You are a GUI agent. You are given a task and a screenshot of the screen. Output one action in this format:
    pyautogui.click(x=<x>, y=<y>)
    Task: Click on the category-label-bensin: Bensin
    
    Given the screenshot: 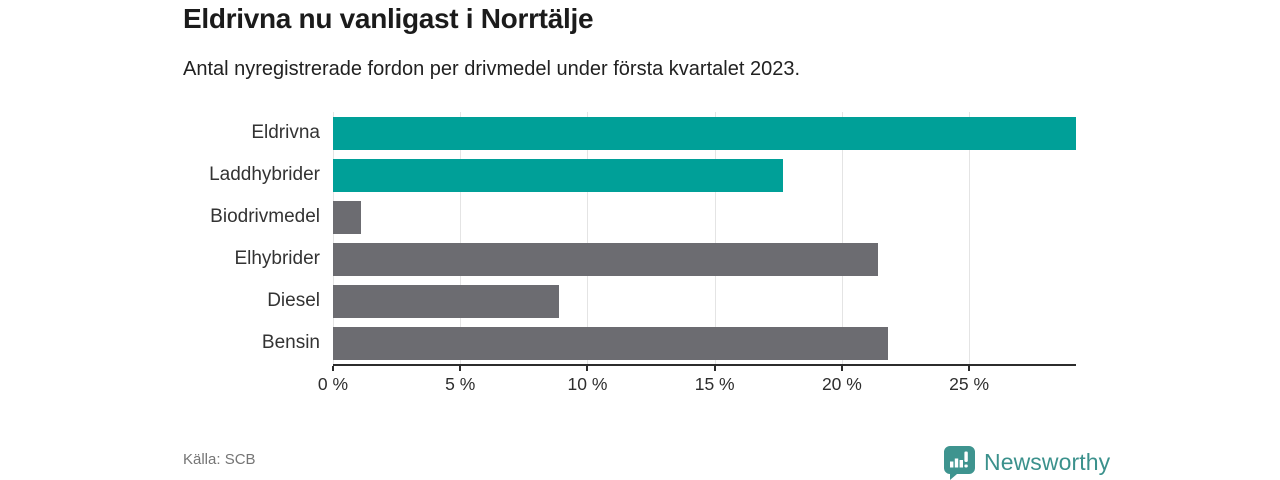 What is the action you would take?
    pyautogui.click(x=290, y=342)
    